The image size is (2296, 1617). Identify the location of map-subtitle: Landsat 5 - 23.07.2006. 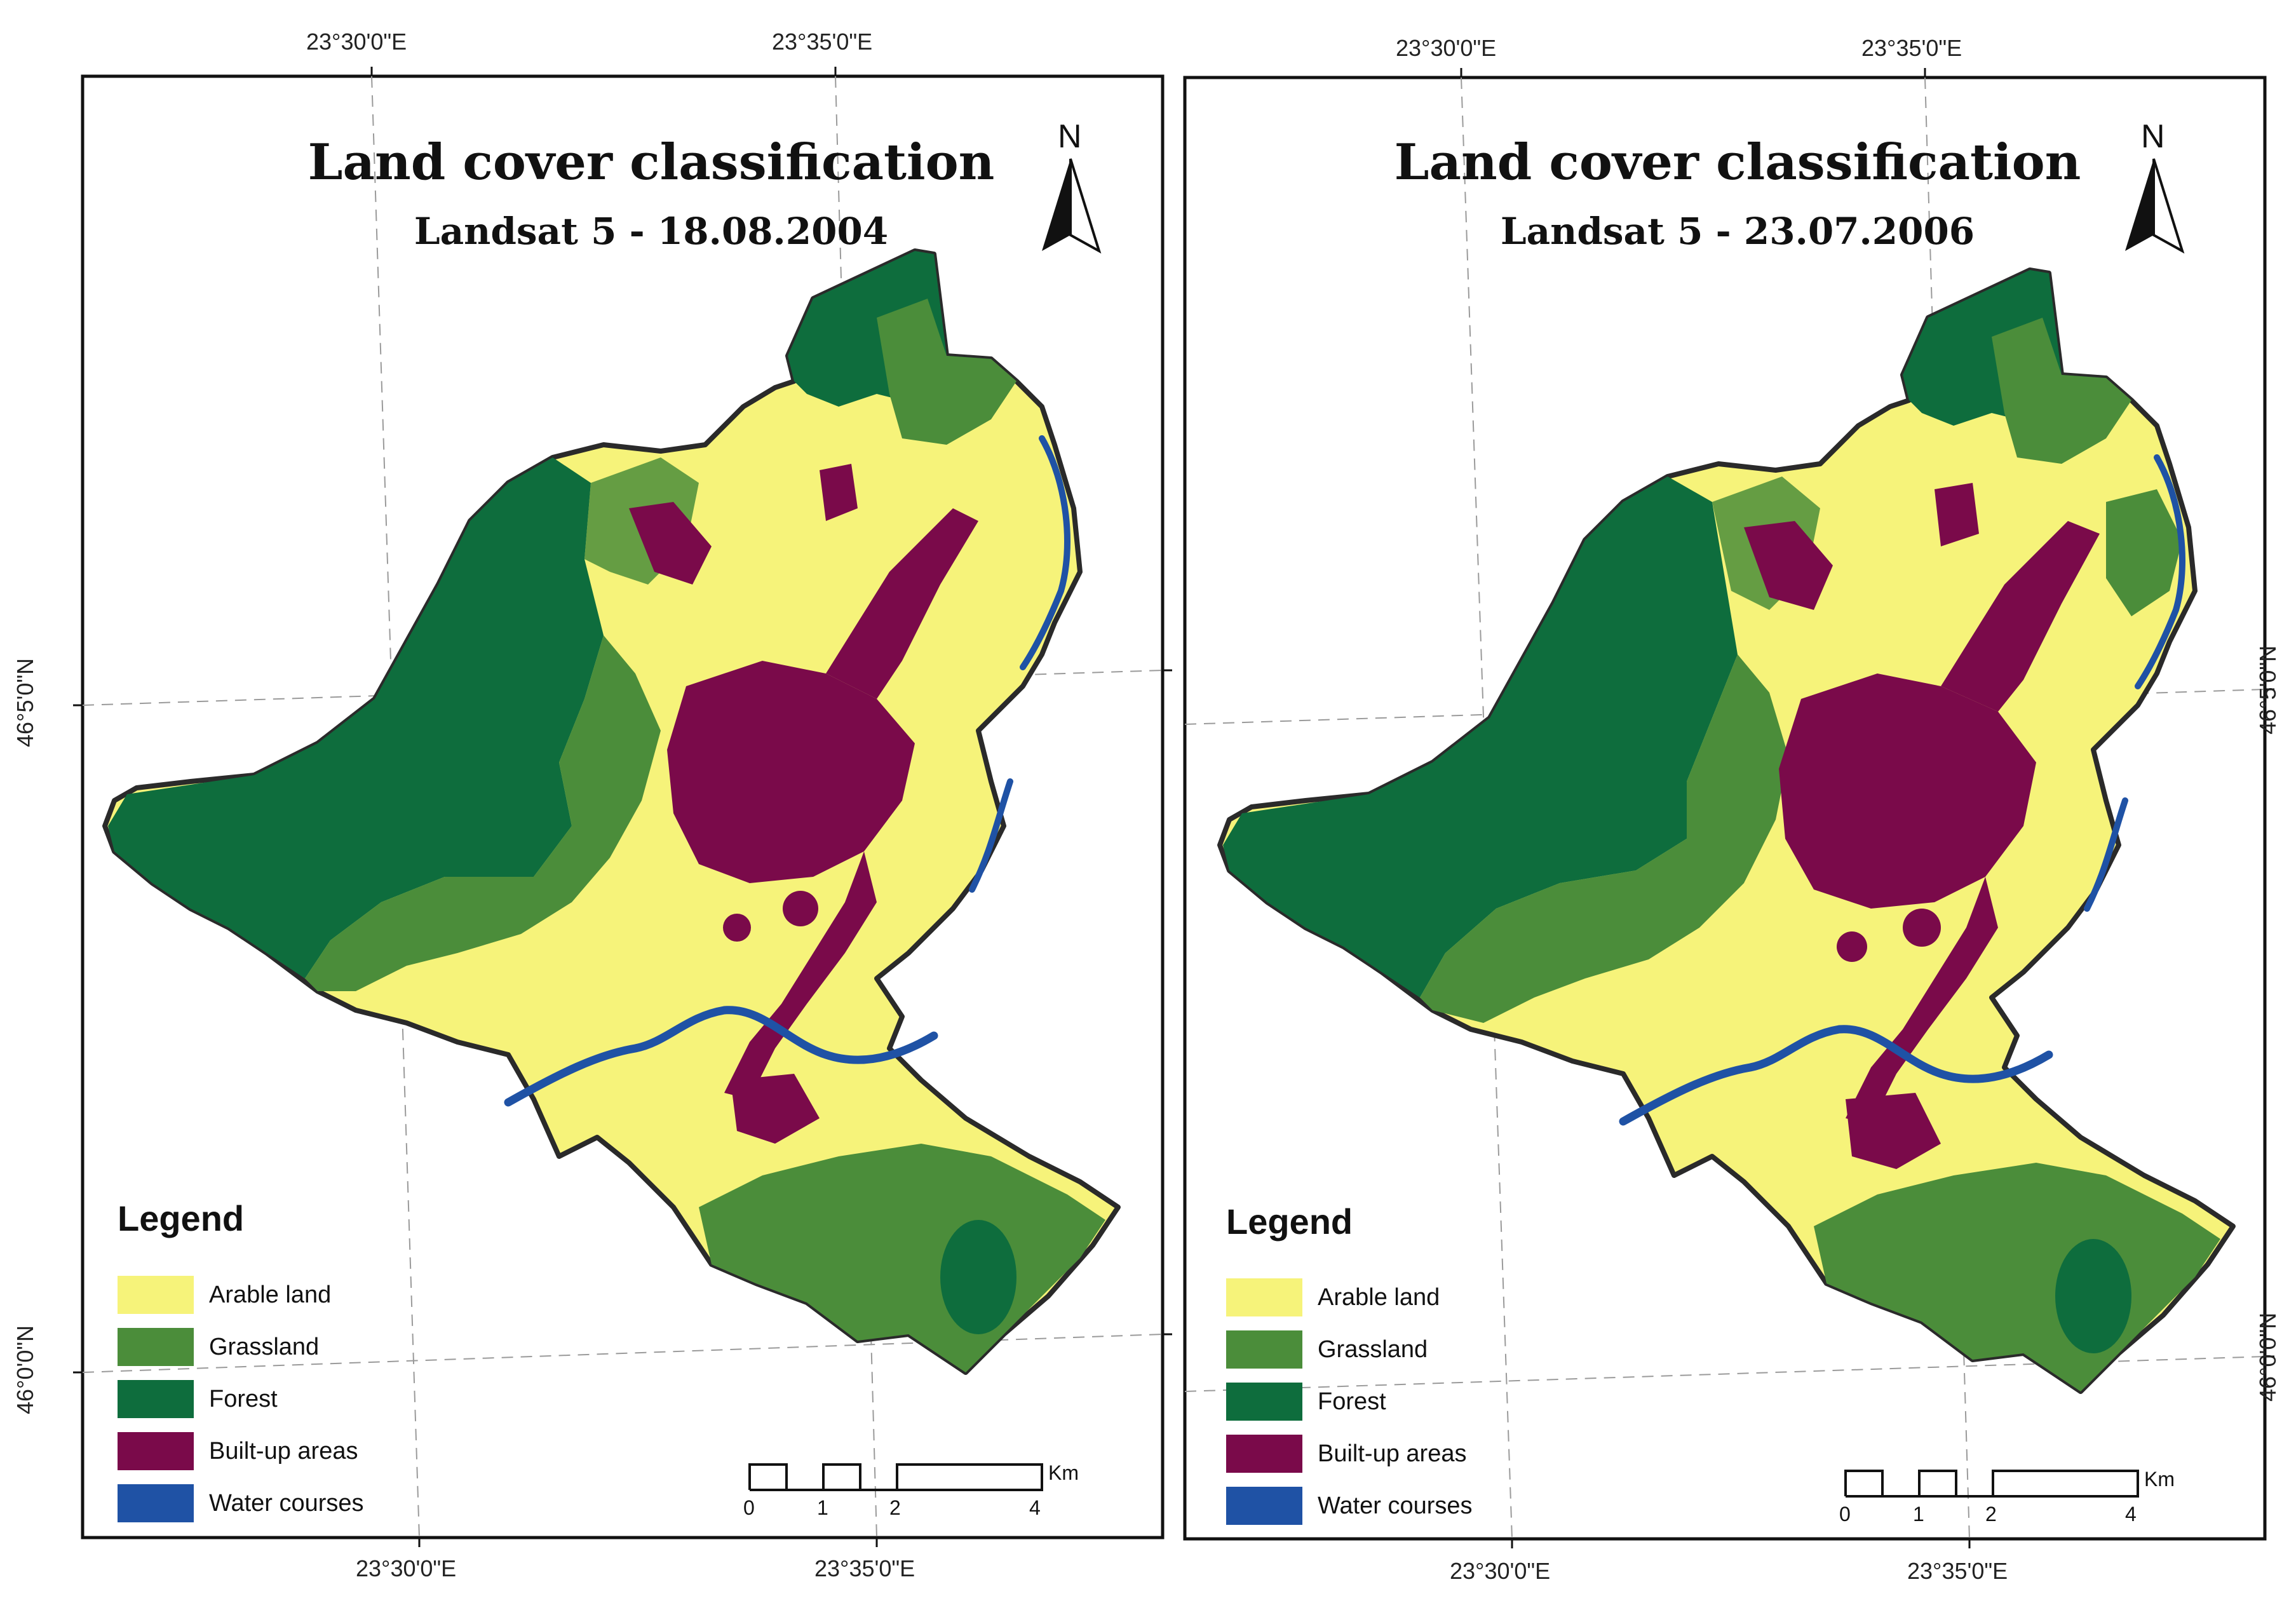
(1737, 231).